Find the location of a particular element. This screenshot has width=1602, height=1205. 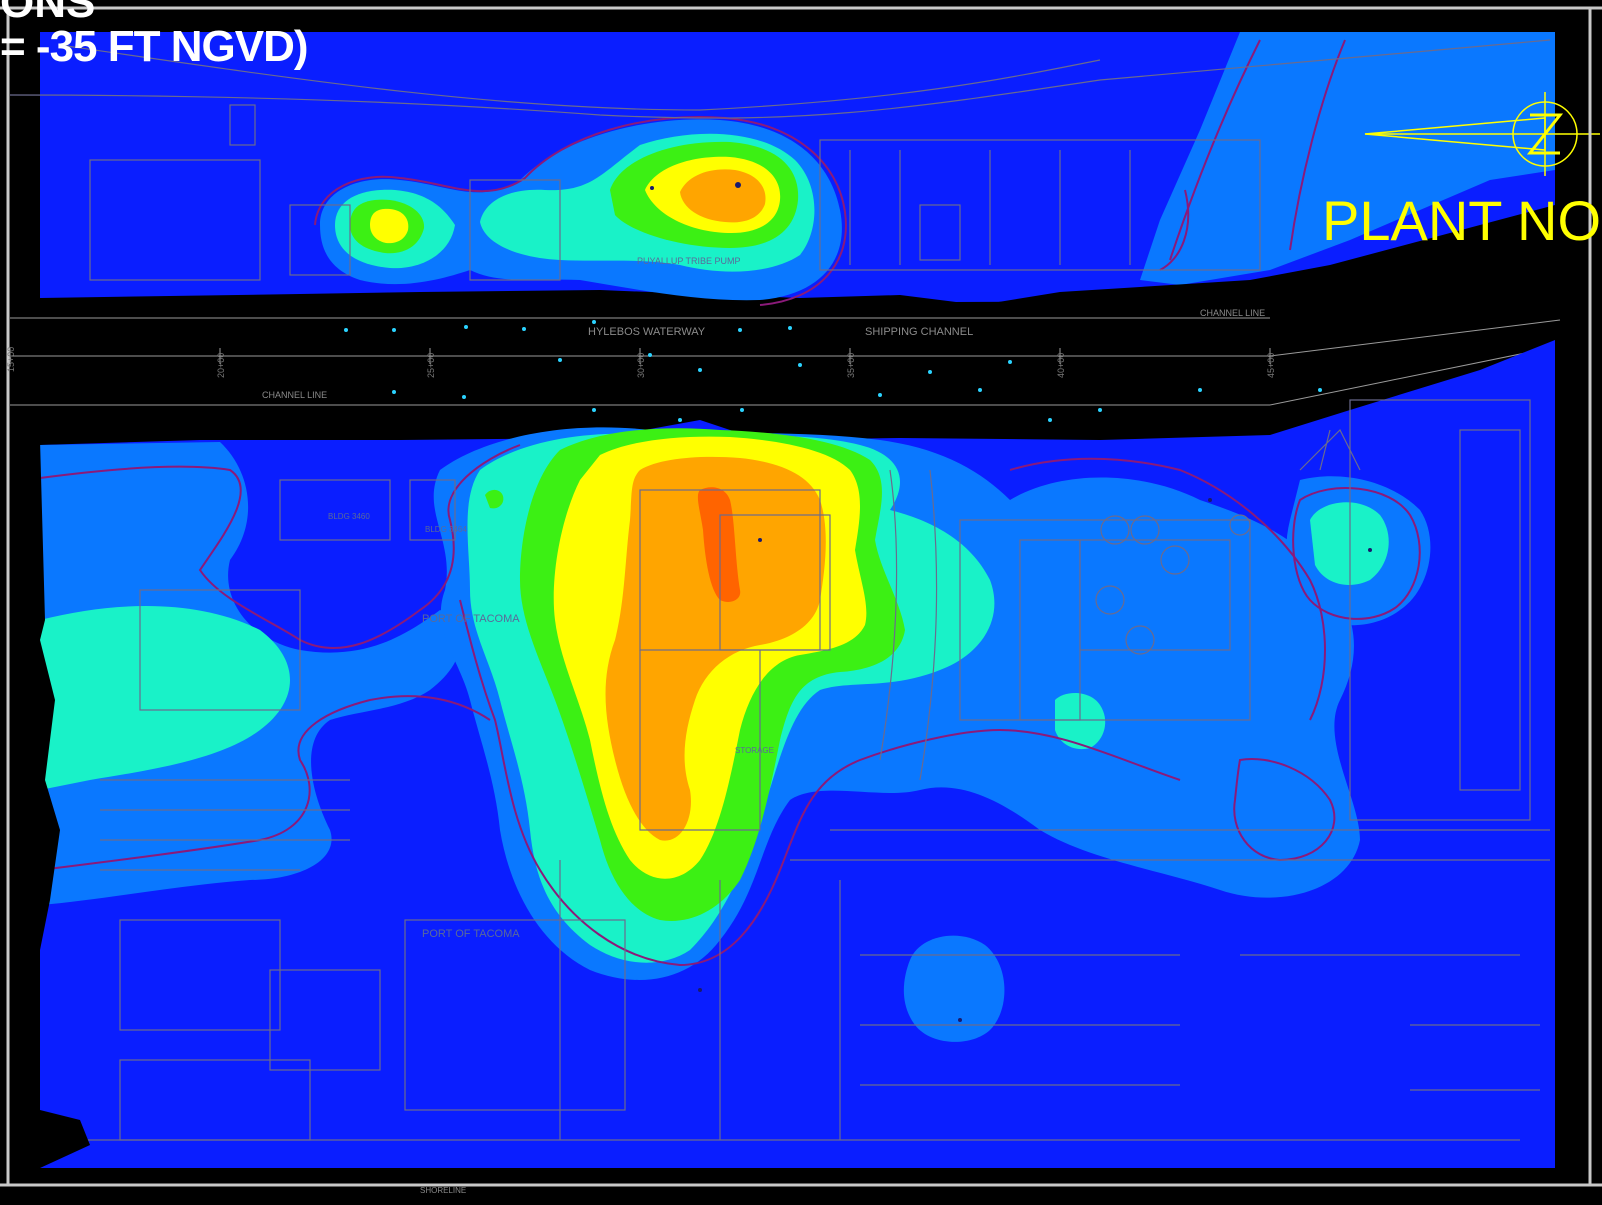

station-label: 15+00 is located at coordinates (11, 359).